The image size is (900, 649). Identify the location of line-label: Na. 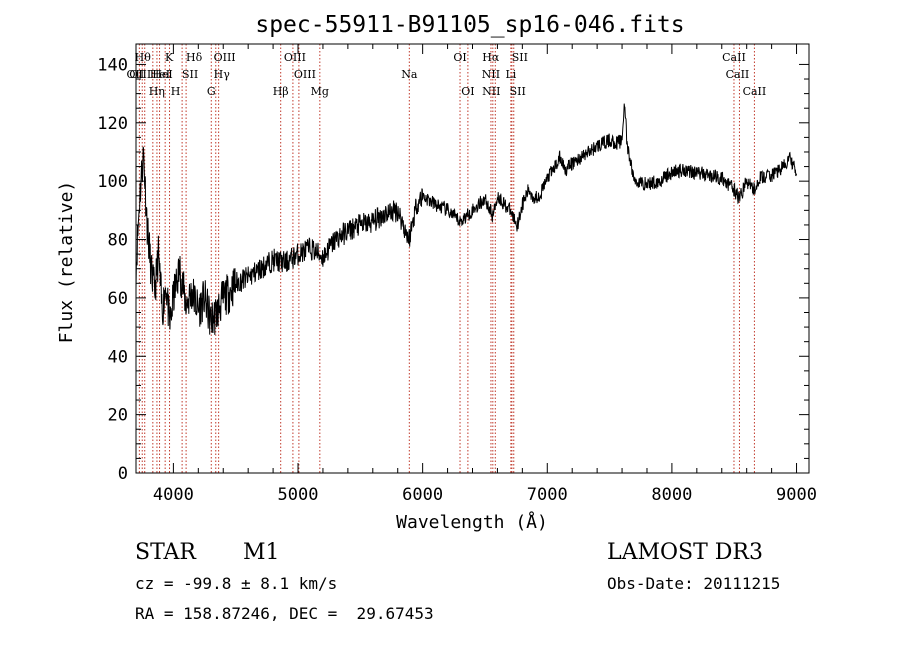
(409, 74).